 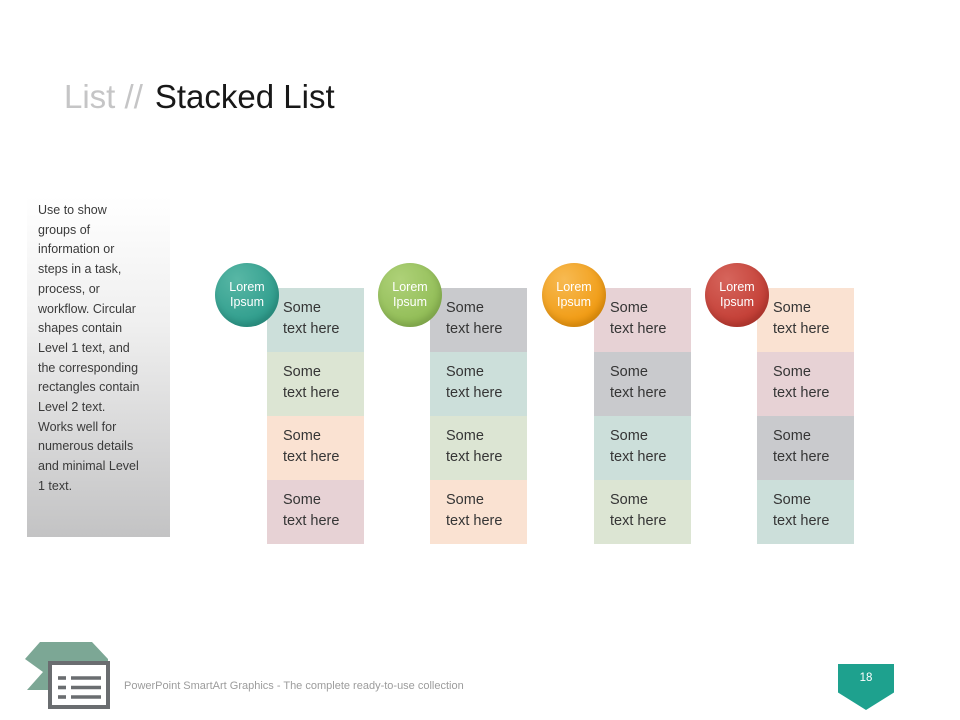 I want to click on slide-title-main: Stacked List, so click(x=244, y=96).